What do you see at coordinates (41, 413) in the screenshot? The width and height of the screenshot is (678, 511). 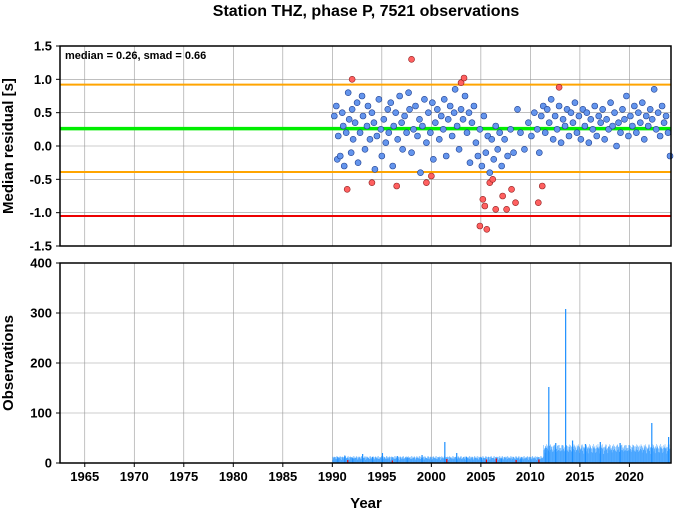 I see `y-tick-label: 100` at bounding box center [41, 413].